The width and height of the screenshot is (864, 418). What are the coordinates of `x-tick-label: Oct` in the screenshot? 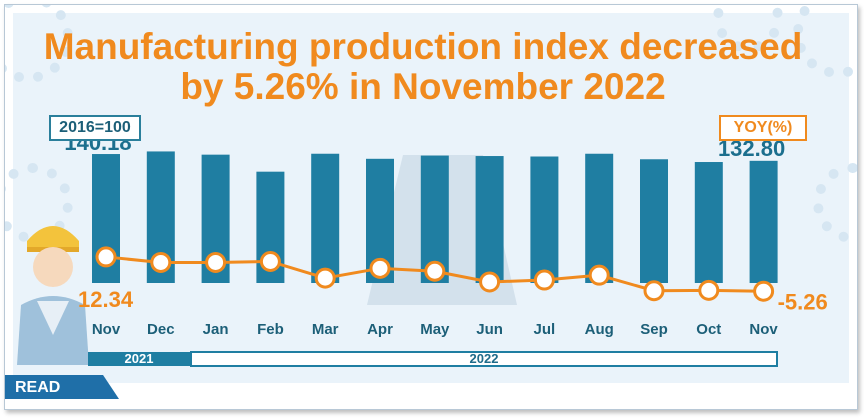 It's located at (708, 329).